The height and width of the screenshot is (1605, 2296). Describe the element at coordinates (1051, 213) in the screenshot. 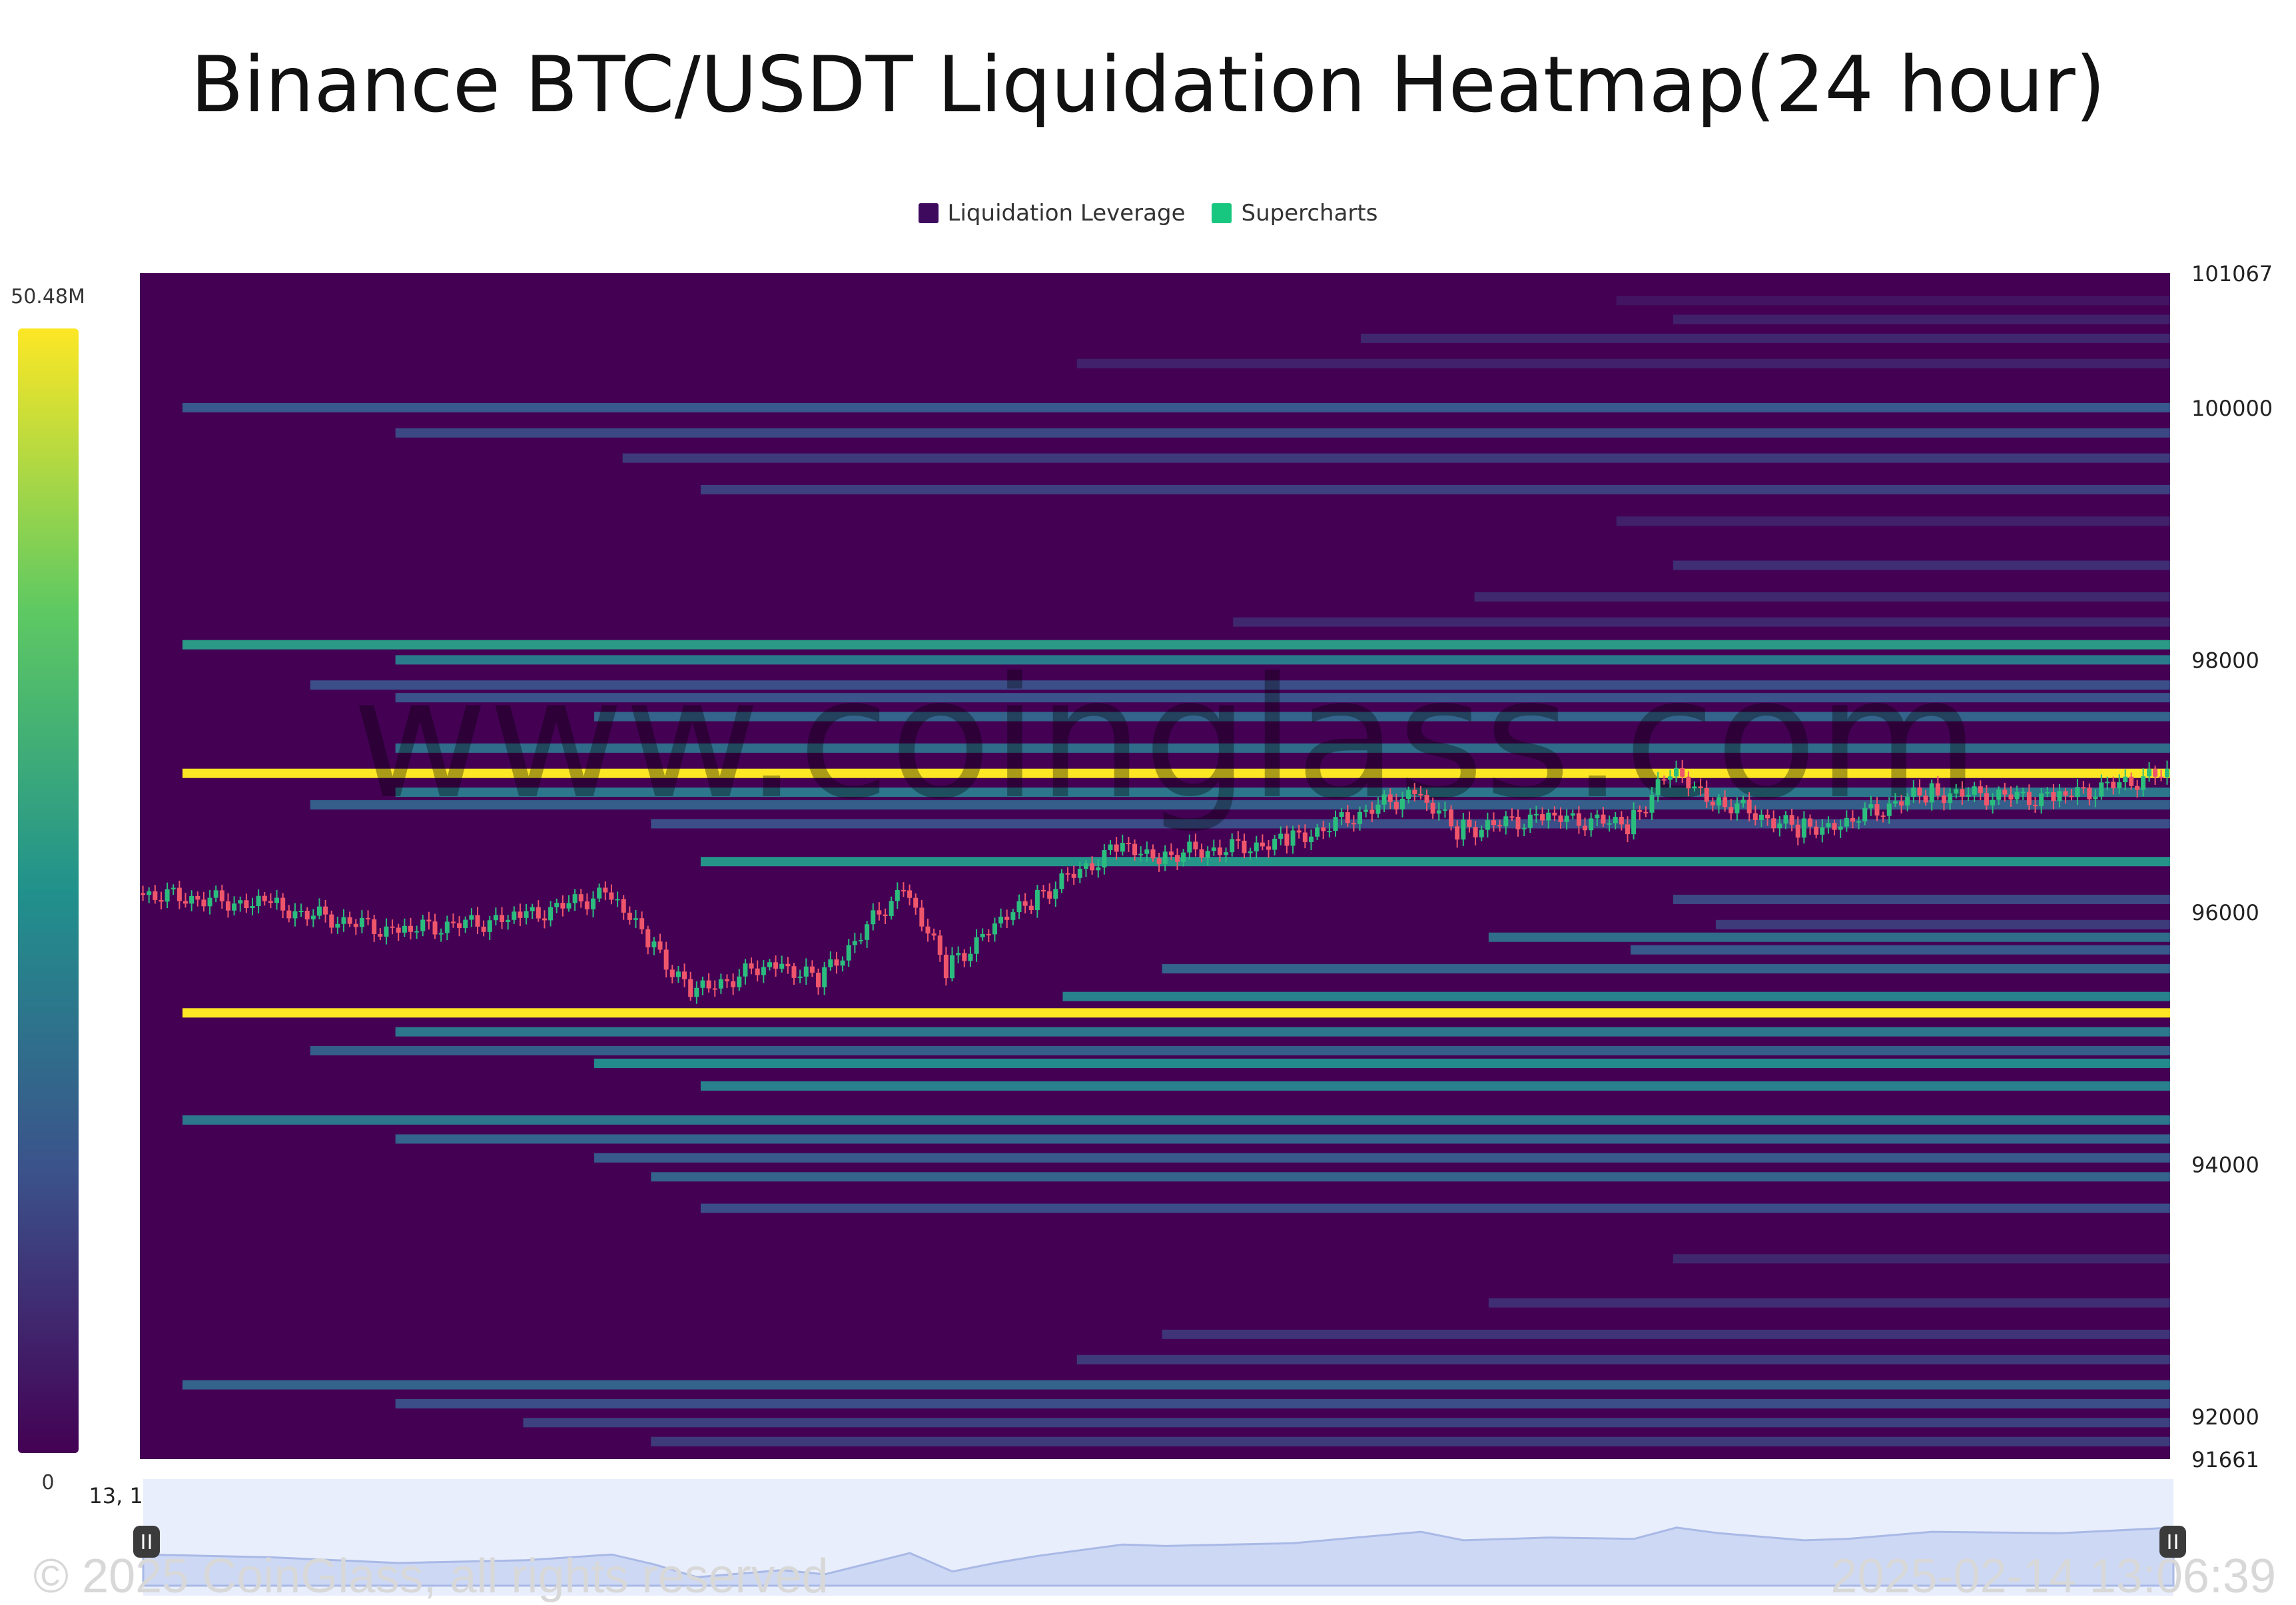

I see `legend-item-liquidation-leverage: Liquidation Leverage` at that location.